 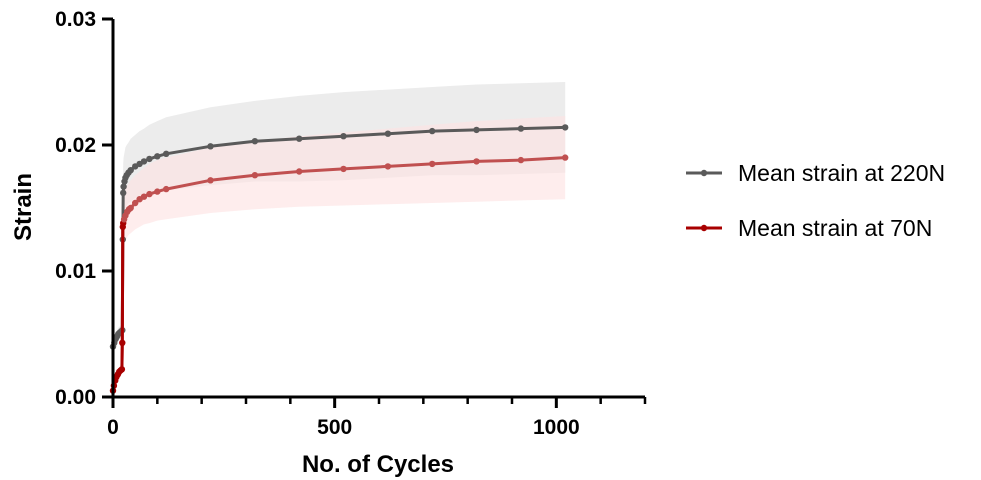 I want to click on legend-label-series-2: Mean strain at 70N, so click(x=835, y=228).